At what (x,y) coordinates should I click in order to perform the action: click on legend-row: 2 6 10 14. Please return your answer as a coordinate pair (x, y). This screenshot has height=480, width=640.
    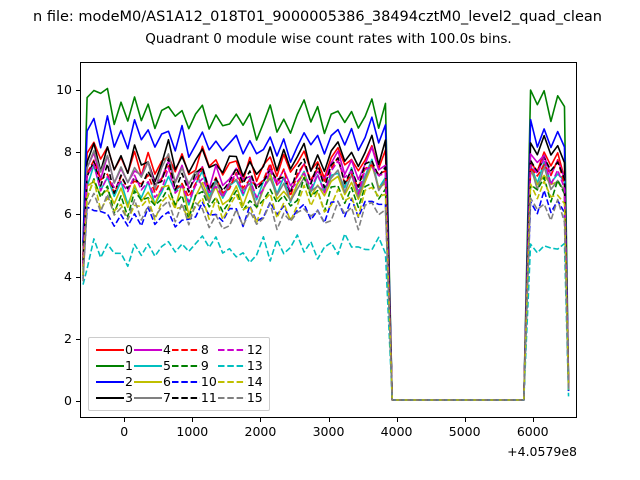
    Looking at the image, I should click on (179, 382).